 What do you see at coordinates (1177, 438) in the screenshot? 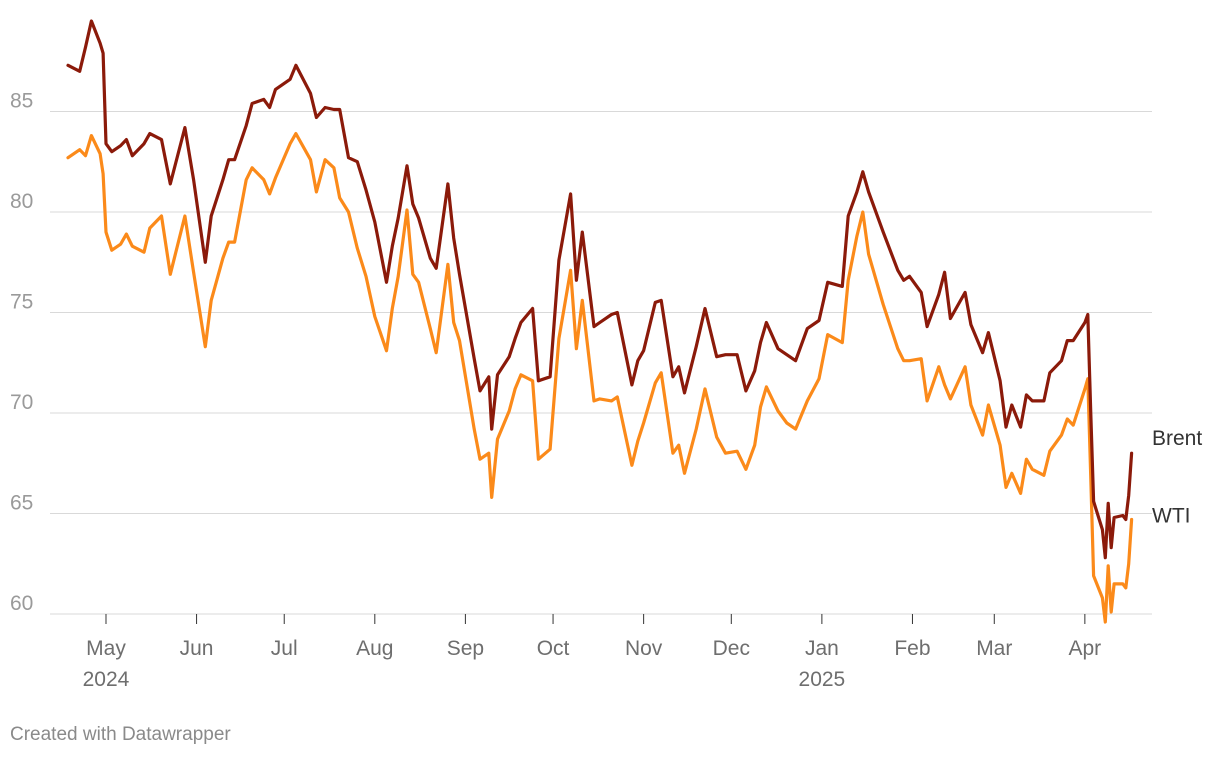
I see `series-label-brent: Brent` at bounding box center [1177, 438].